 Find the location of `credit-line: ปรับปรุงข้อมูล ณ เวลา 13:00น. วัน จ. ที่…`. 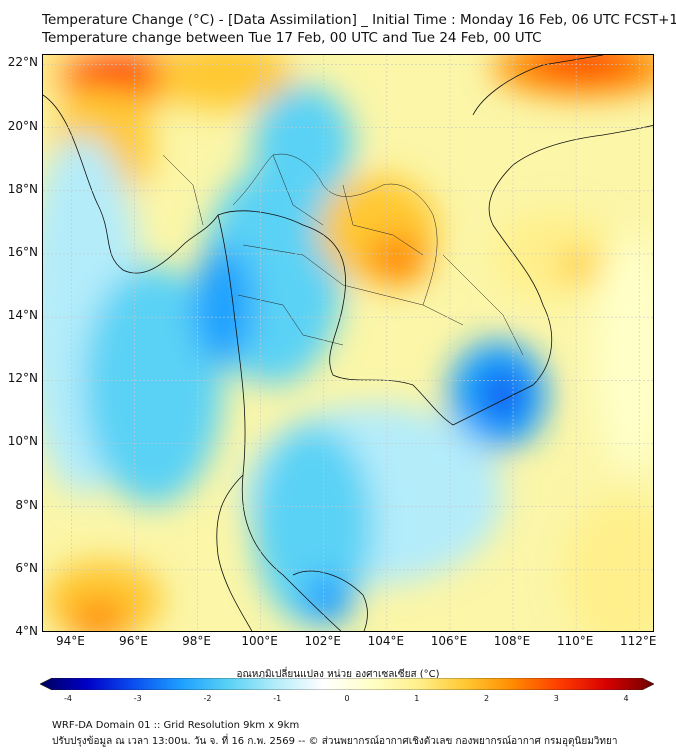

credit-line: ปรับปรุงข้อมูล ณ เวลา 13:00น. วัน จ. ที่… is located at coordinates (335, 741).